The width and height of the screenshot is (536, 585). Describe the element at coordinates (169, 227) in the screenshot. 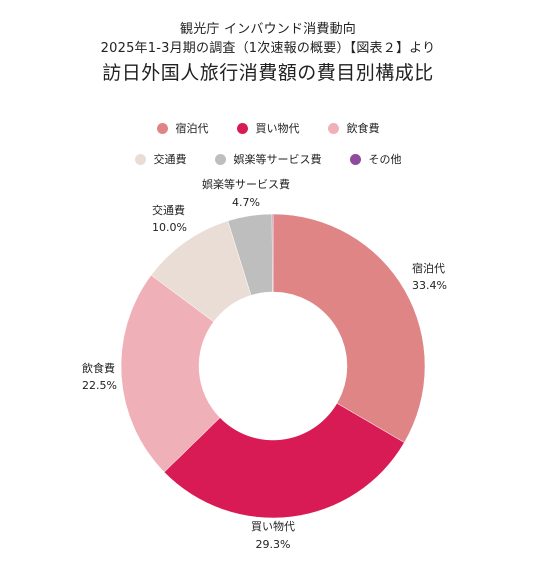

I see `slice-value-label: 10.0%` at that location.